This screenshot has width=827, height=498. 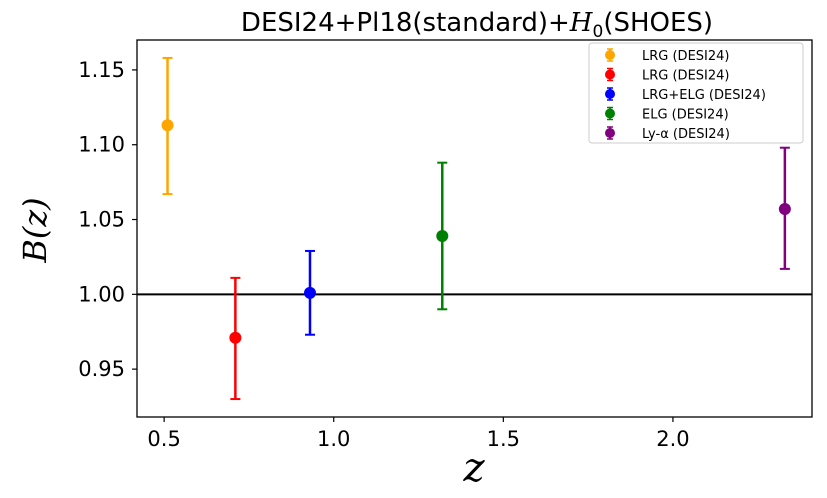 I want to click on x-tick-label: 2.0, so click(x=672, y=439).